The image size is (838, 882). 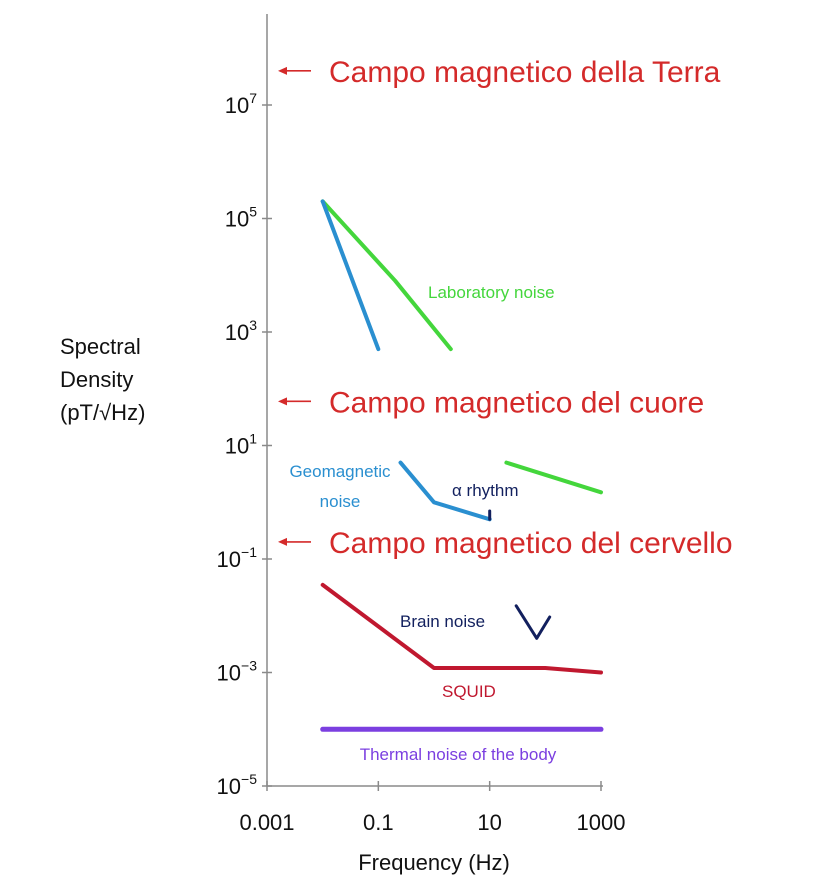 What do you see at coordinates (525, 72) in the screenshot?
I see `annotation-label: Campo magnetico della Terra` at bounding box center [525, 72].